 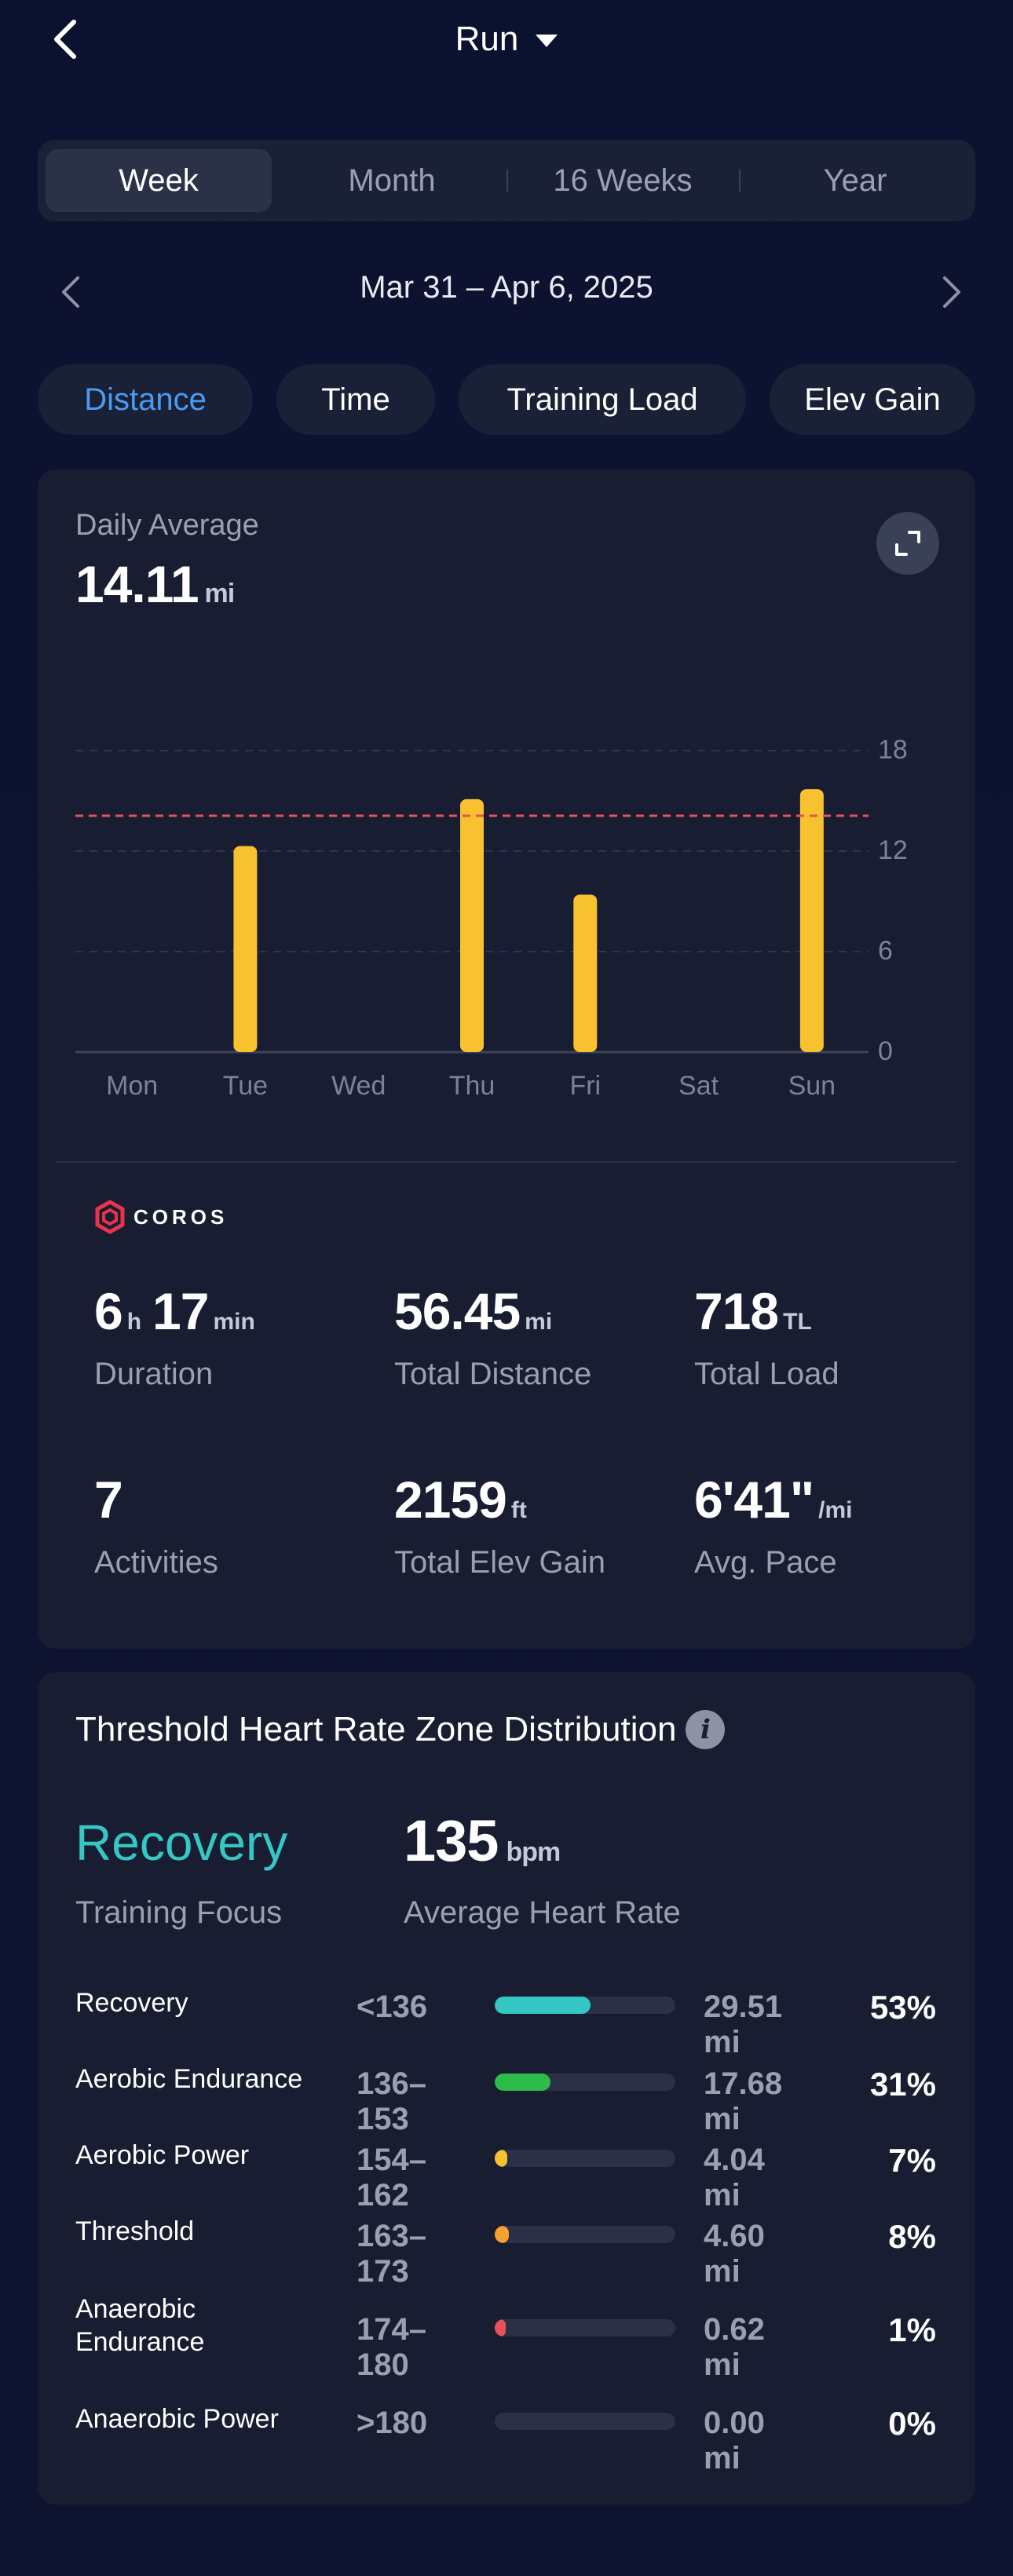 I want to click on zone-range-anaerobic-power: >180, so click(x=392, y=2423).